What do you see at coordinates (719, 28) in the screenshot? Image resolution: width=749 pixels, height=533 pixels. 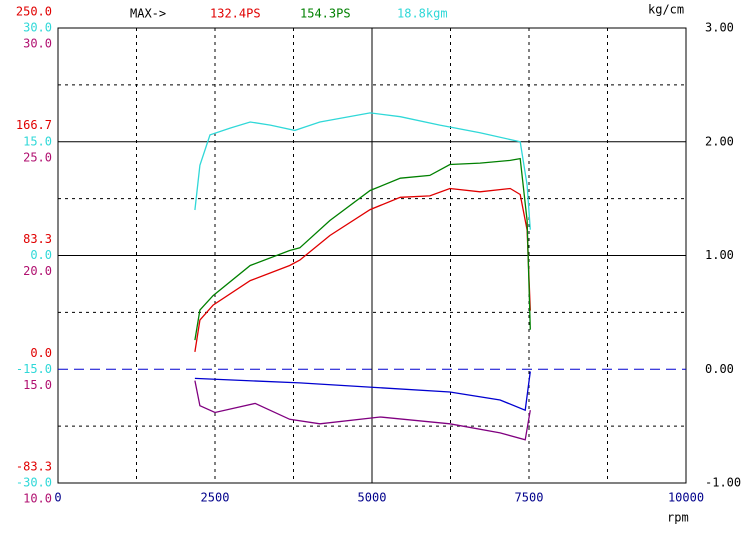 I see `y2-tick-label: 3.00` at bounding box center [719, 28].